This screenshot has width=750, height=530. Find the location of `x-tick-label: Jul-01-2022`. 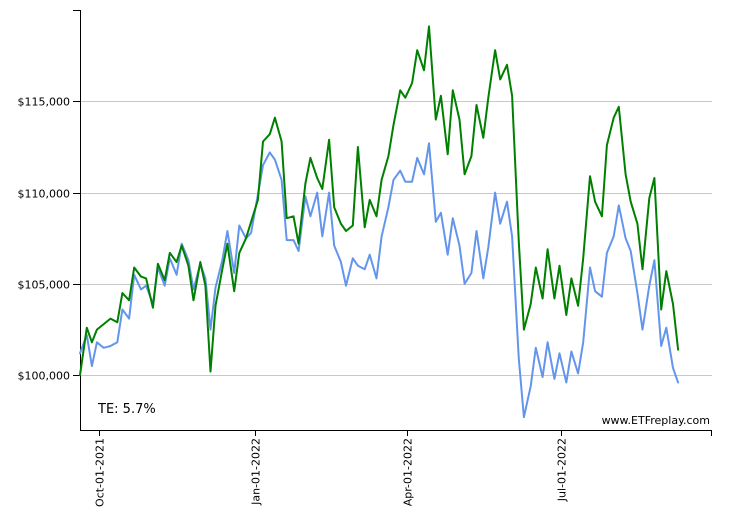

x-tick-label: Jul-01-2022 is located at coordinates (562, 470).